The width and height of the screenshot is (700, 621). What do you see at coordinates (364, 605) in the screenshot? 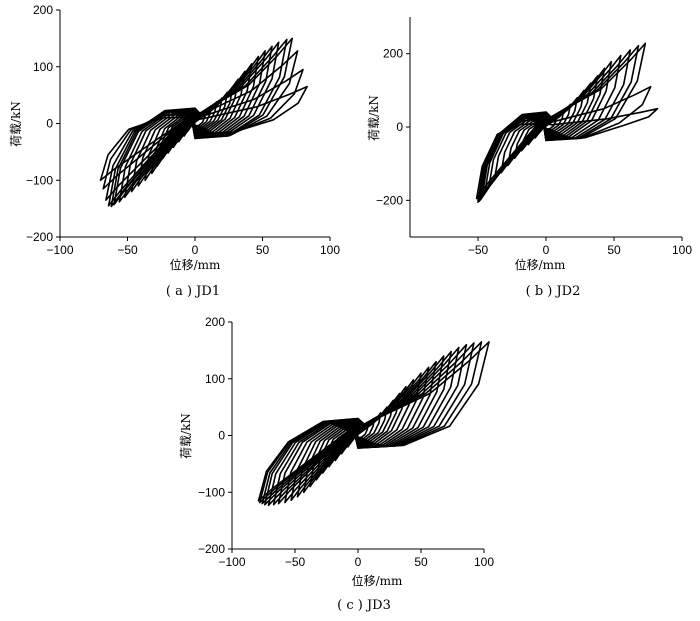
I see `panel-caption: ( c ) JD3` at bounding box center [364, 605].